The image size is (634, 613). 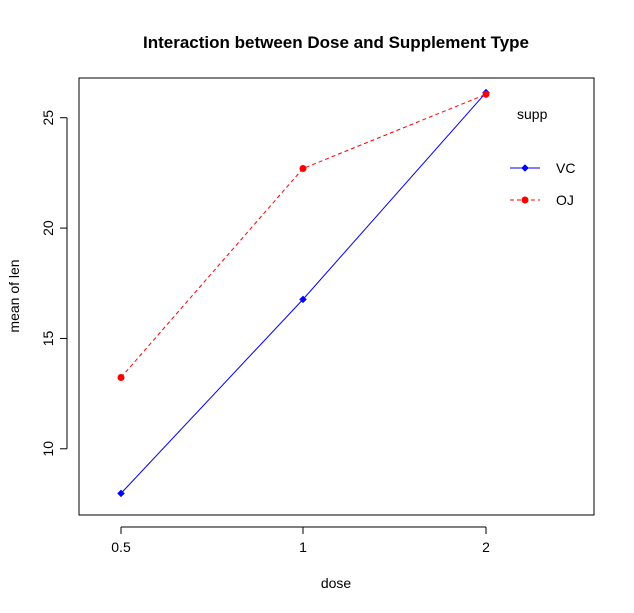 I want to click on y-axis-label: mean of len, so click(x=14, y=295).